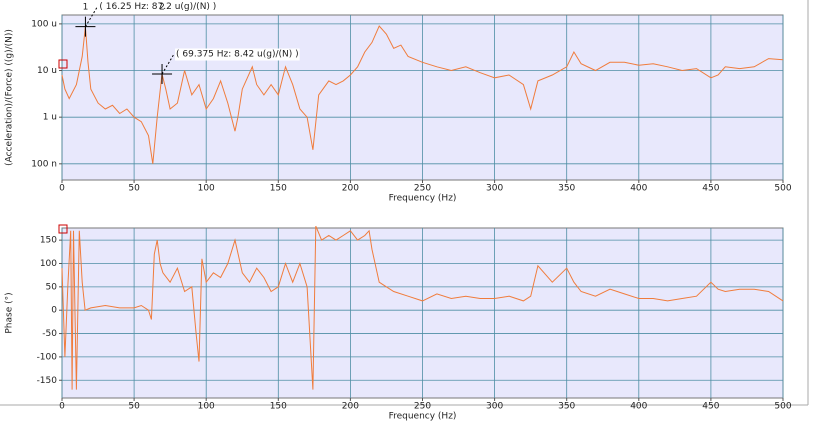  Describe the element at coordinates (47, 381) in the screenshot. I see `y-tick-label: -150` at that location.